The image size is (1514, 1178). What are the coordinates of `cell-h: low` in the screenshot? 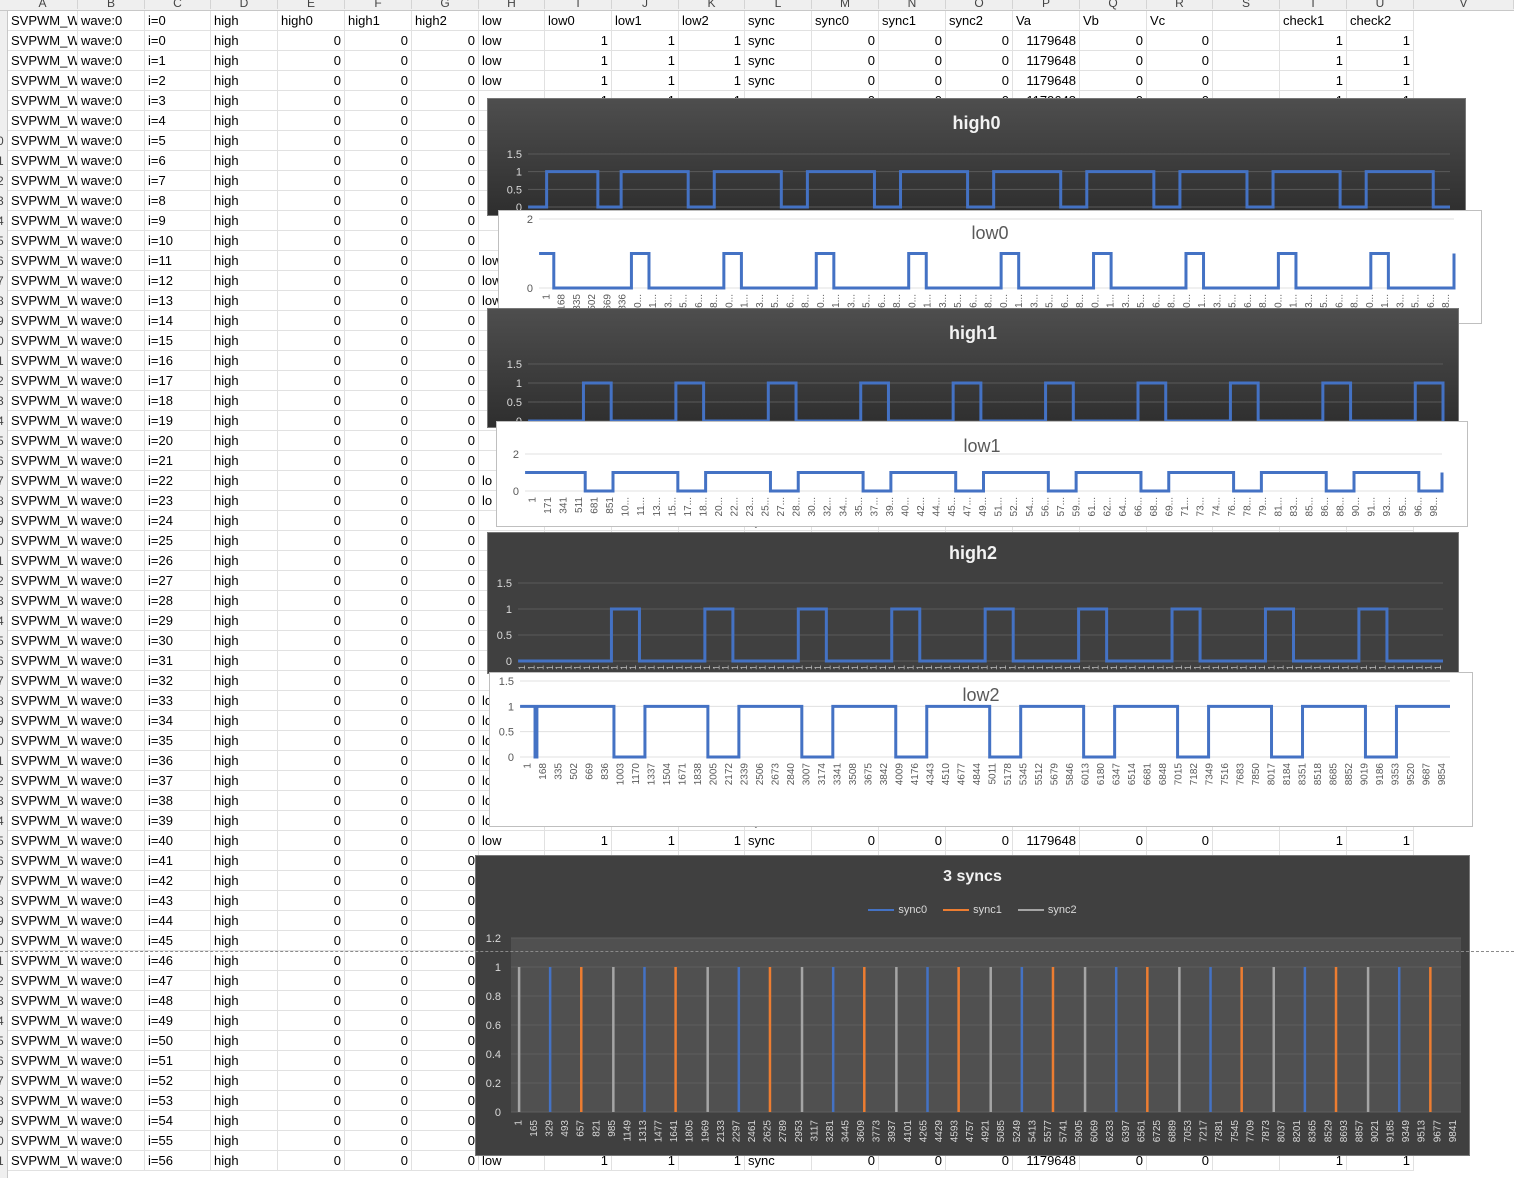 It's located at (512, 1161).